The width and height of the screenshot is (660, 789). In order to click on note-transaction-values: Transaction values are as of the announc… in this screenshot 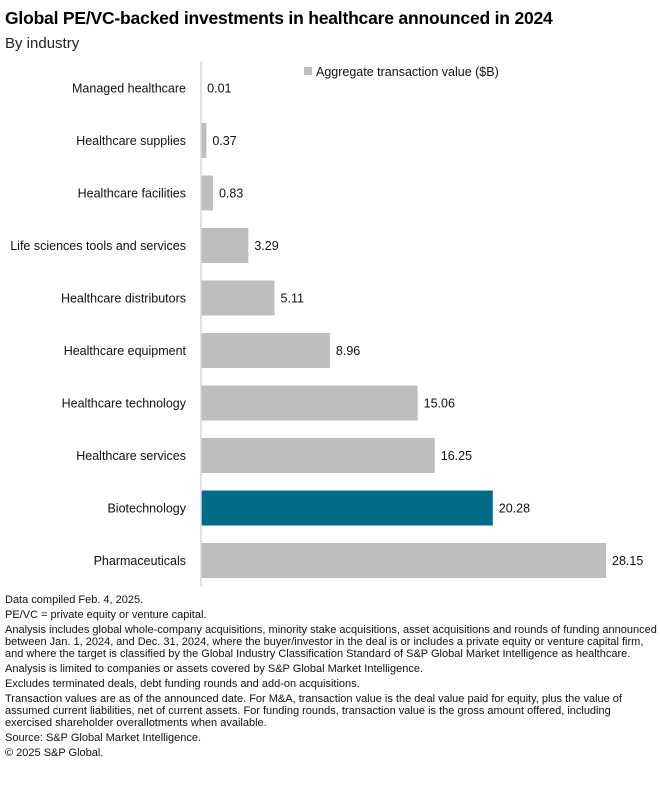, I will do `click(313, 711)`.